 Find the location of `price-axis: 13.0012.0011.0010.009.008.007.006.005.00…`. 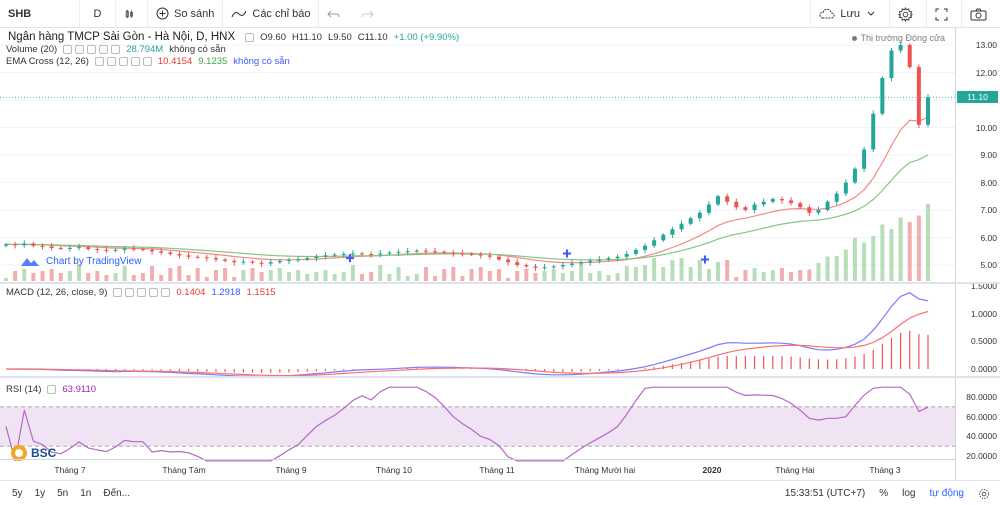

price-axis: 13.0012.0011.0010.009.008.007.006.005.00… is located at coordinates (977, 254).